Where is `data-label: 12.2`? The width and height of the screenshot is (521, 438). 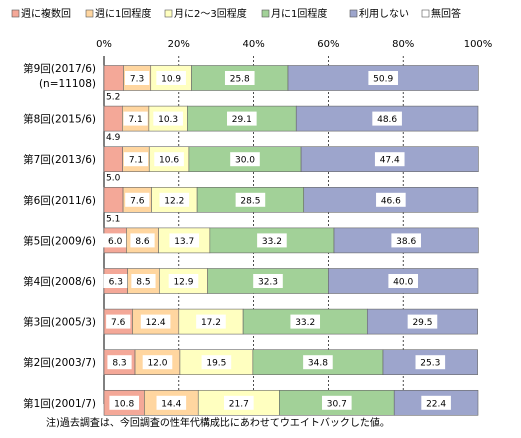
data-label: 12.2 is located at coordinates (174, 201).